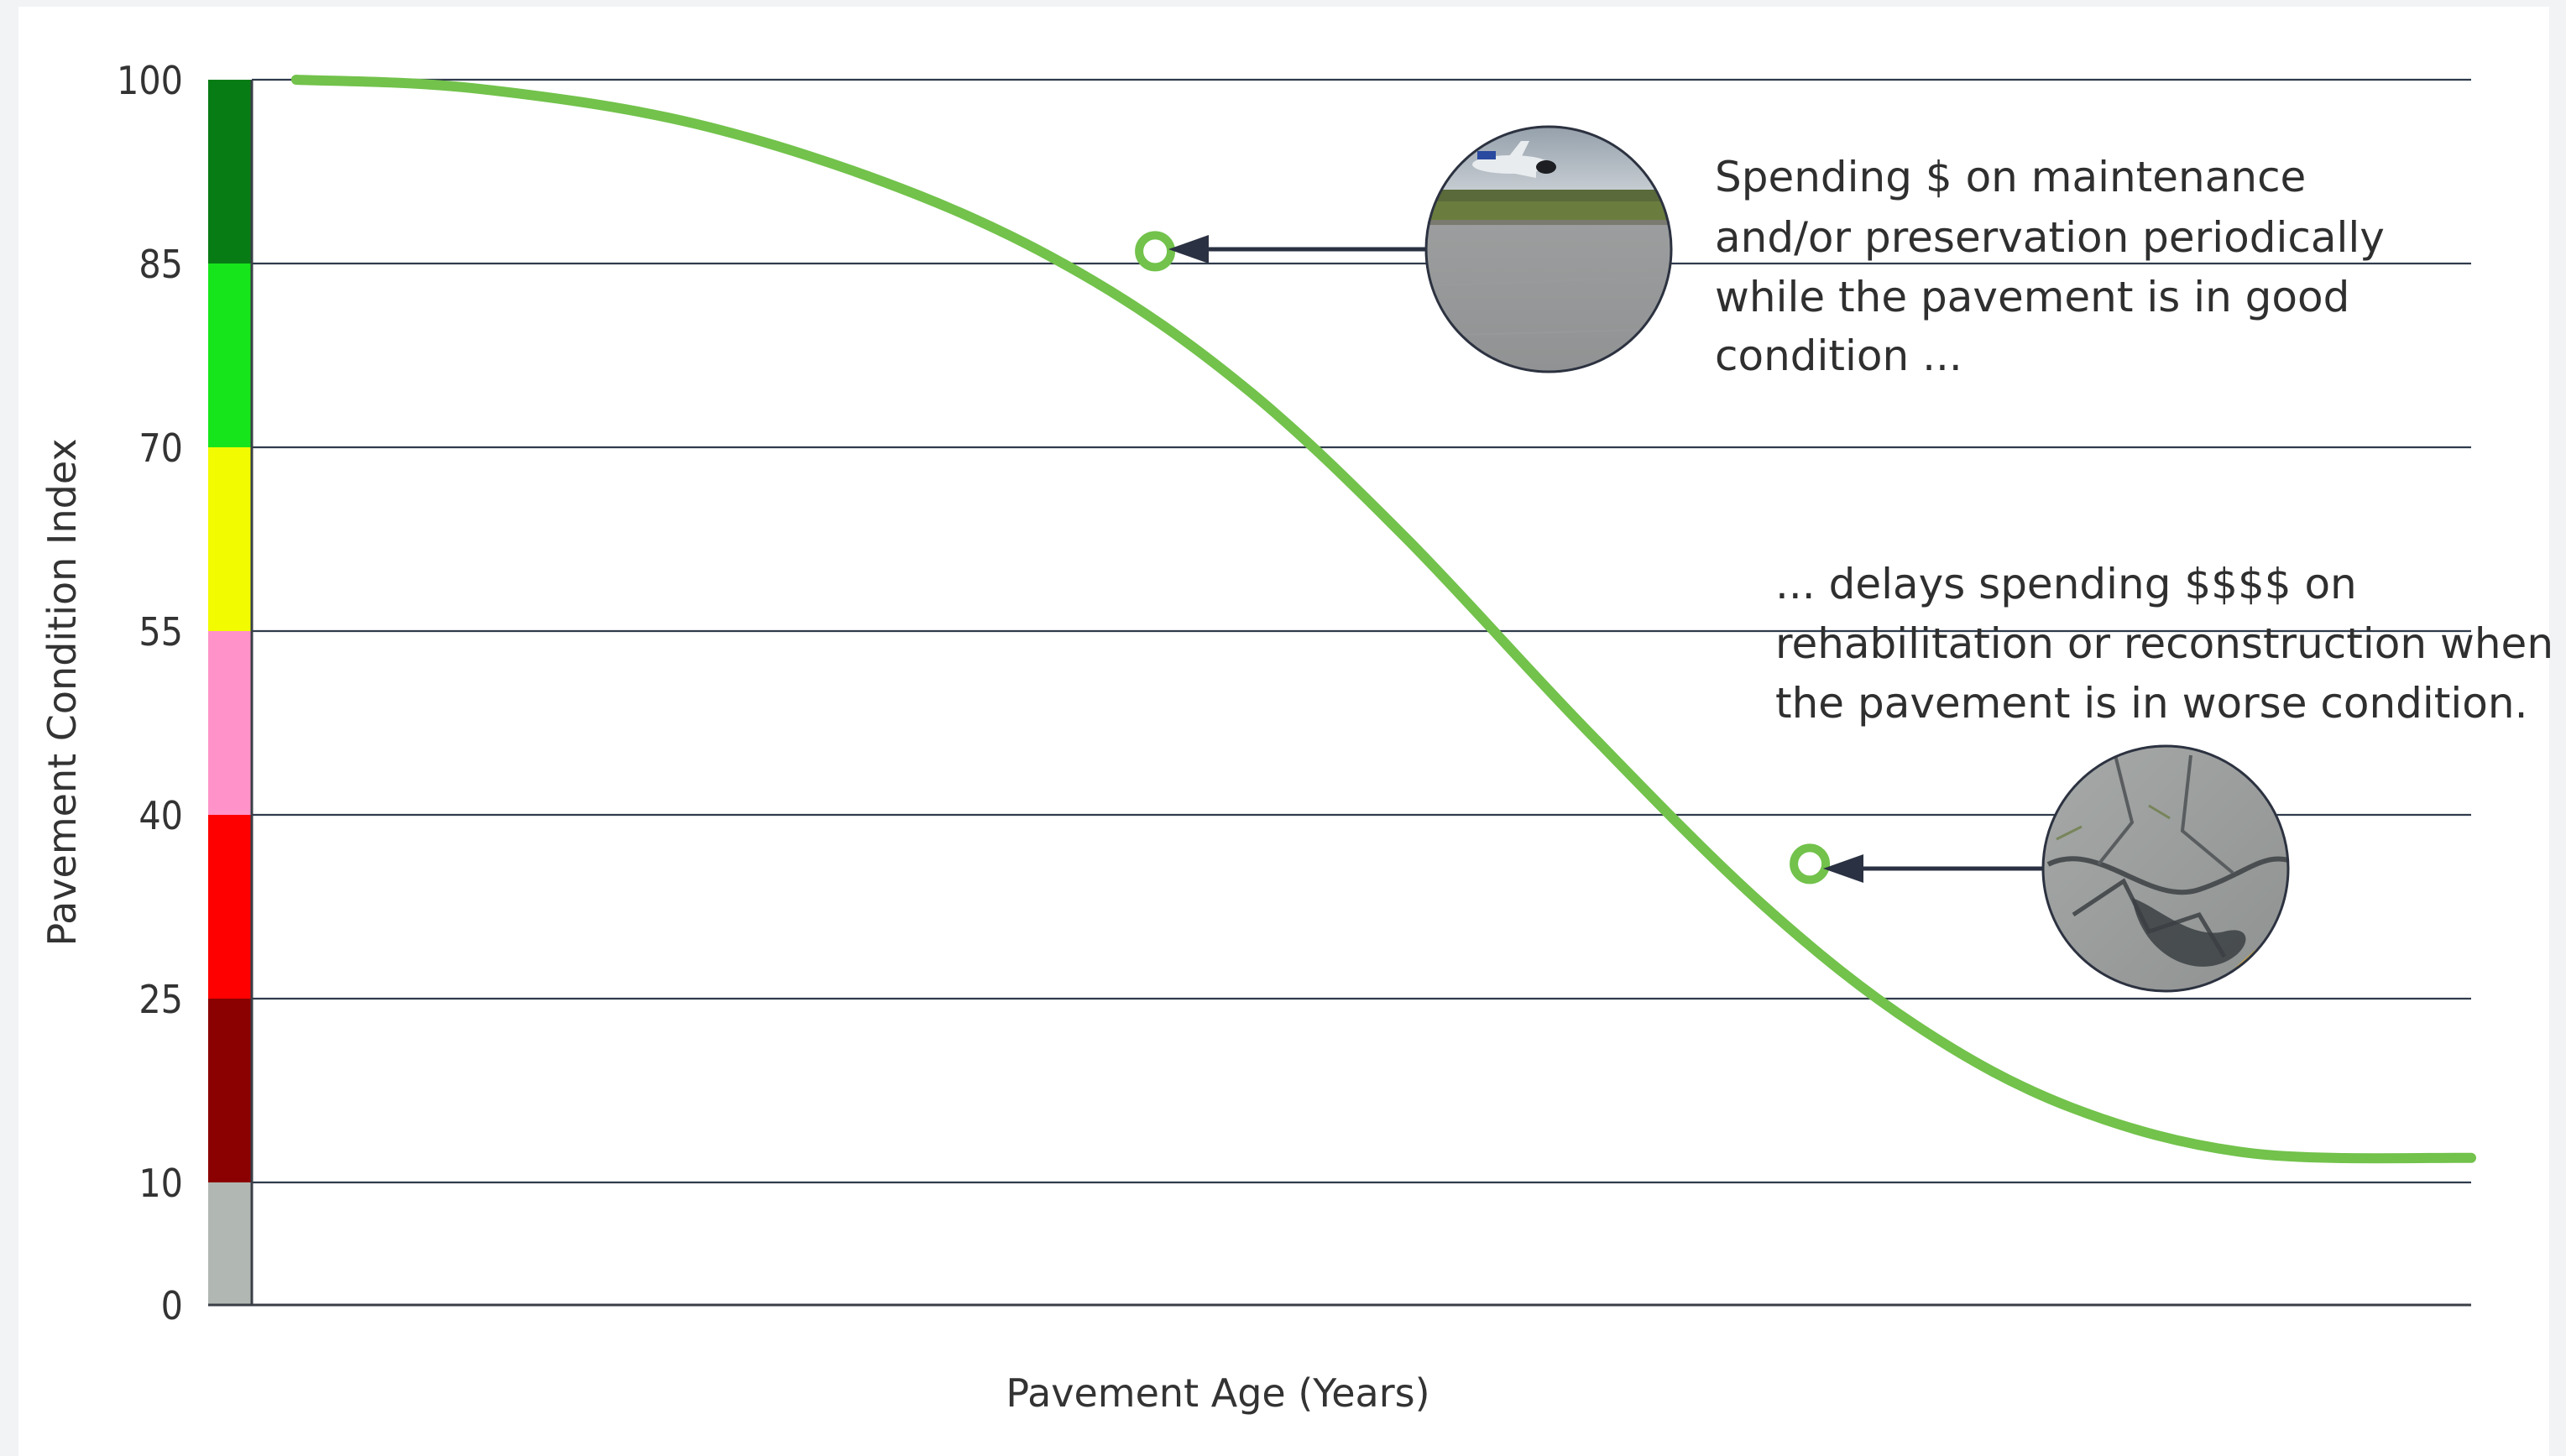 The width and height of the screenshot is (2566, 1456). What do you see at coordinates (2151, 703) in the screenshot?
I see `annotation-rehabilitation-line: the pavement is in worse condition.` at bounding box center [2151, 703].